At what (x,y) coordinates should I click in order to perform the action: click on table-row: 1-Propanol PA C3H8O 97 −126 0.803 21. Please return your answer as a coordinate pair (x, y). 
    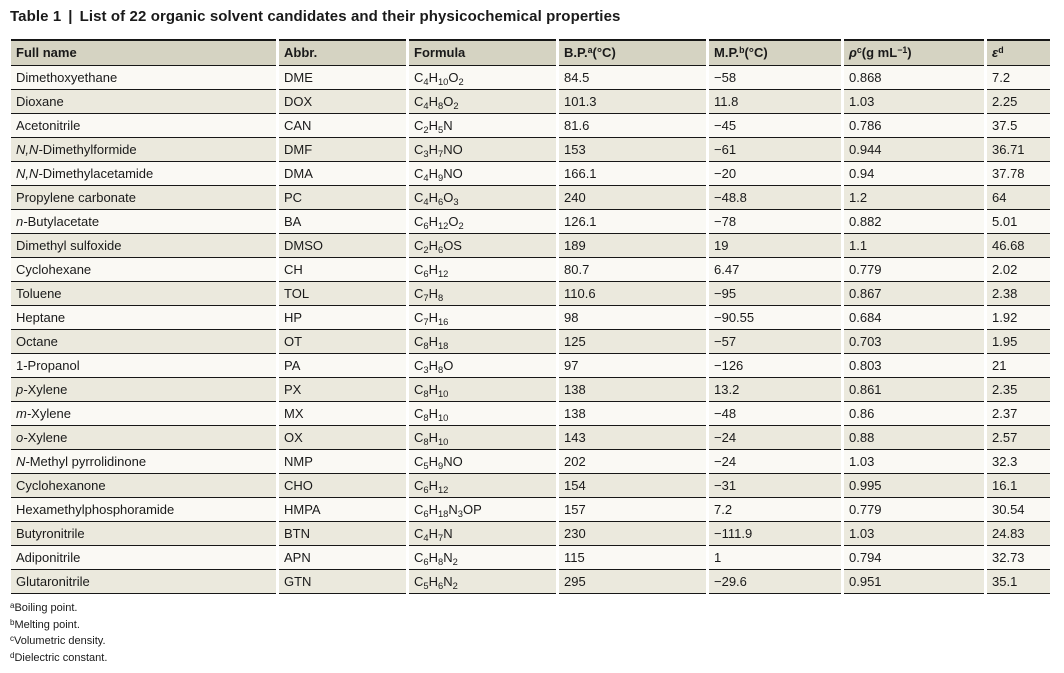
    Looking at the image, I should click on (530, 366).